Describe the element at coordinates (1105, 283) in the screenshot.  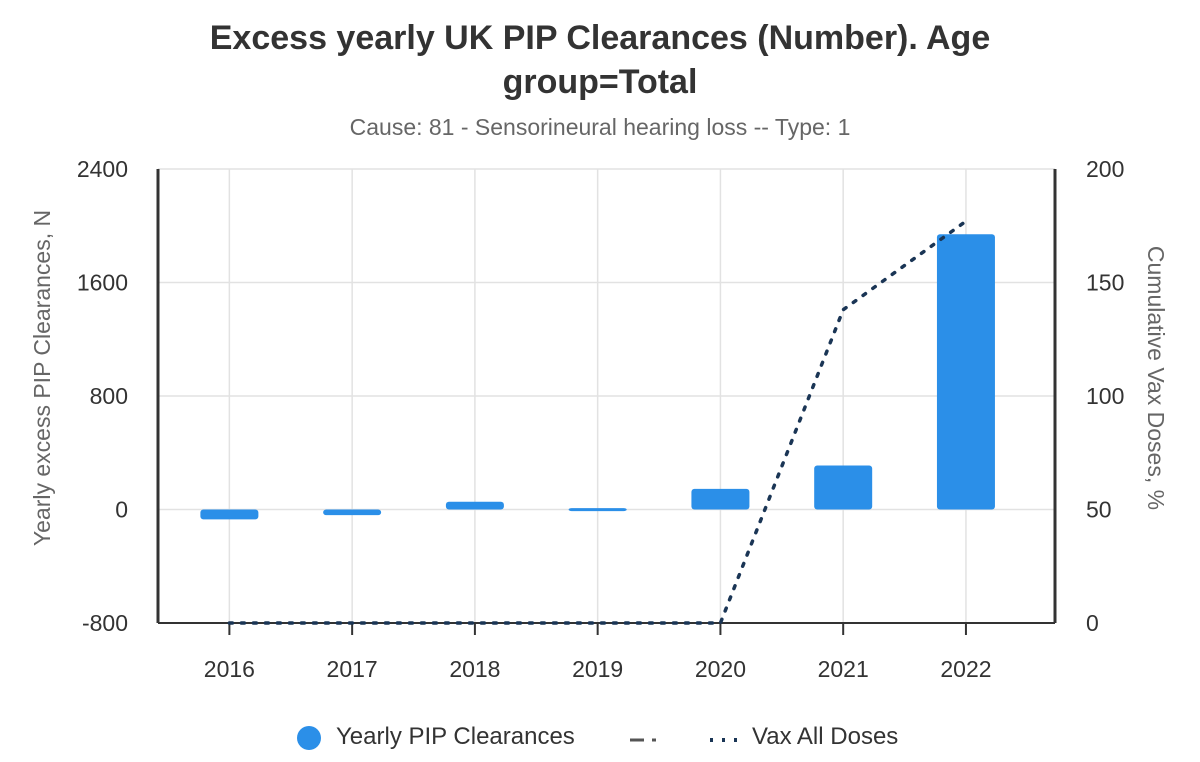
I see `y-right-tick-label: 150` at that location.